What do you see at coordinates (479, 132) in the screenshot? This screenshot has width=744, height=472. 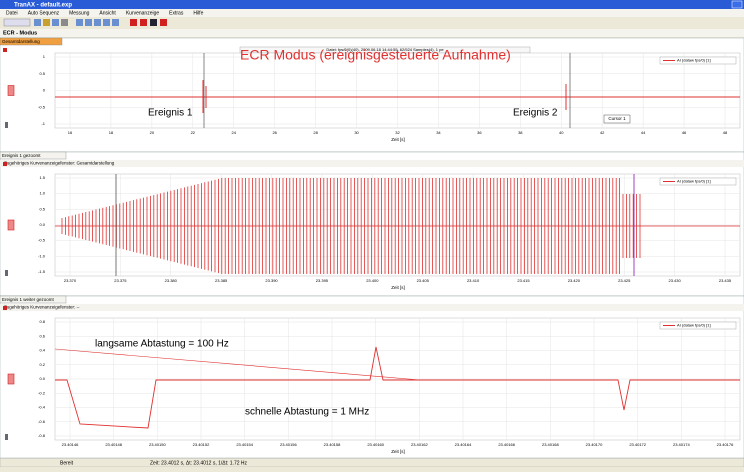 I see `x-tick-label: 36` at bounding box center [479, 132].